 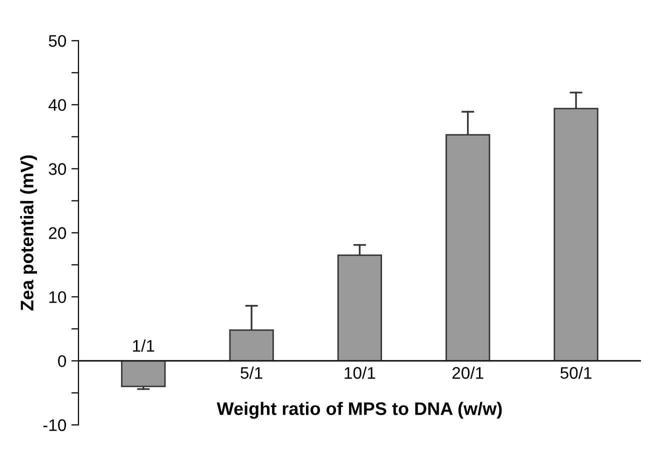 I want to click on y-axis-title: Zea potential (mV), so click(x=29, y=232).